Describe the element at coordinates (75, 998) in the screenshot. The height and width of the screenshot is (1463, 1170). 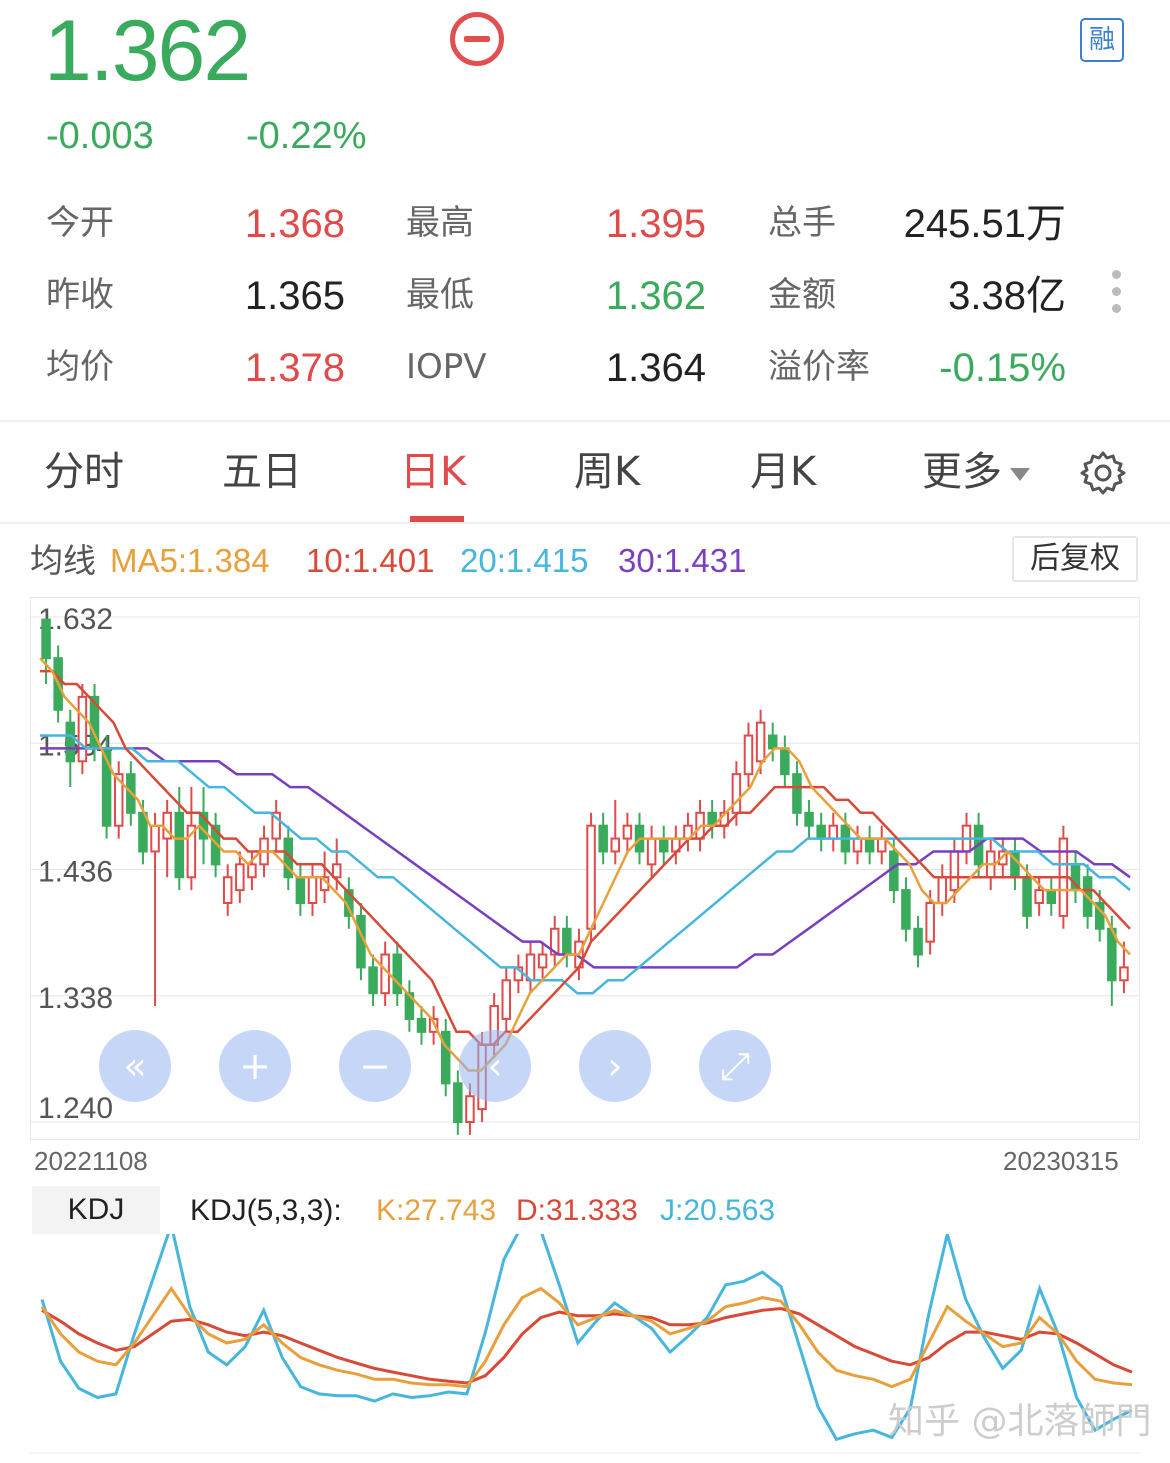
I see `y-tick-label: 1.338` at that location.